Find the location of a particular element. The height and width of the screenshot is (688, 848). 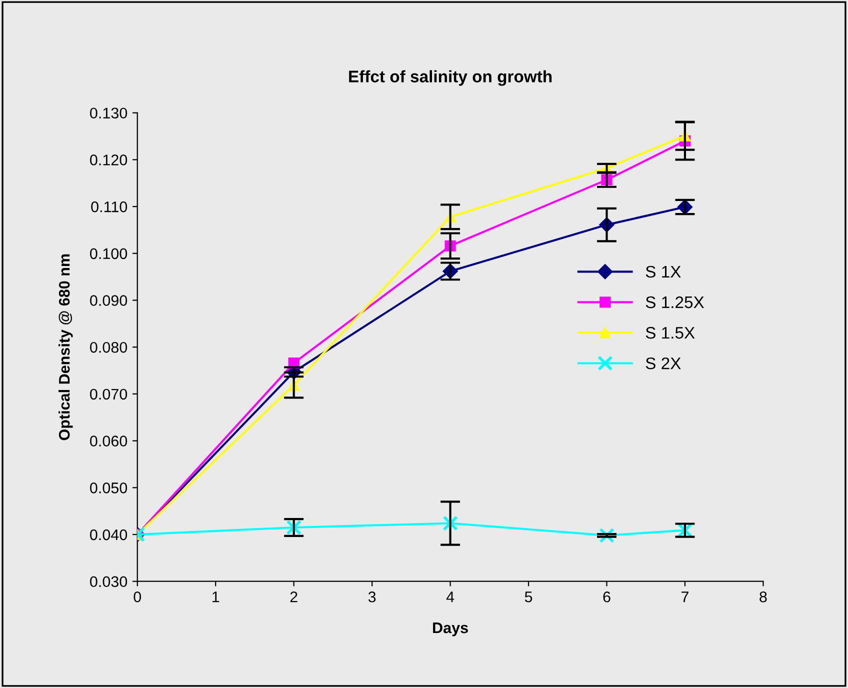

x-tick-label: 1 is located at coordinates (216, 597).